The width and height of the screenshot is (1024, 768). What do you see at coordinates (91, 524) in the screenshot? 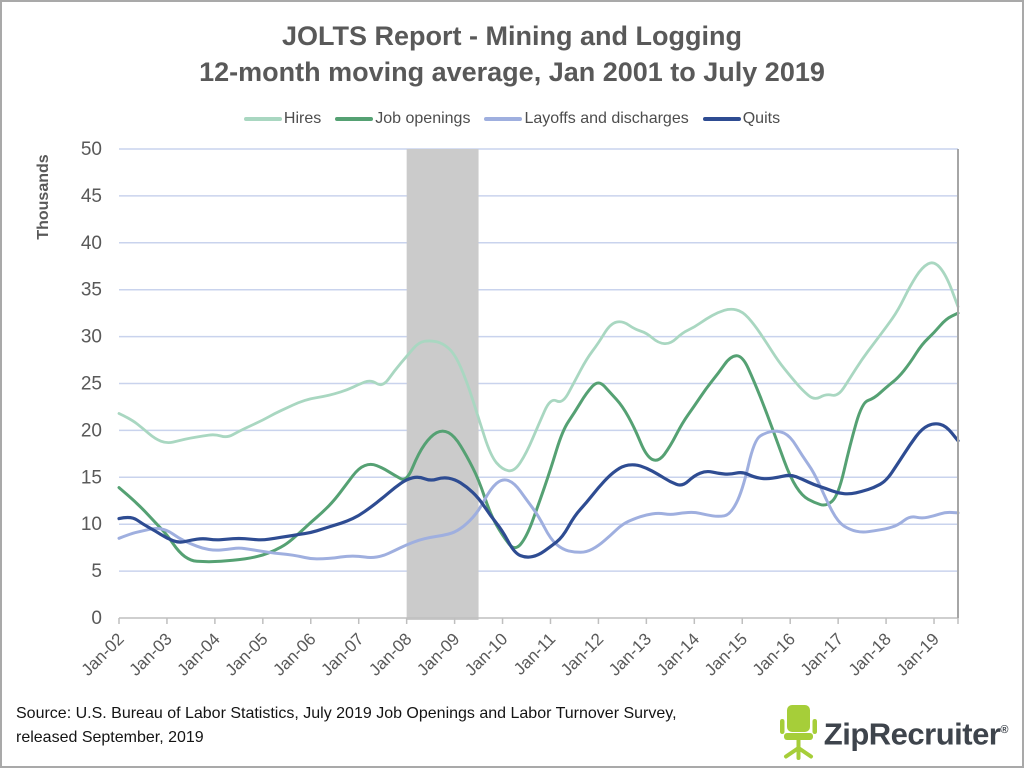
I see `y-tick-label: 10` at bounding box center [91, 524].